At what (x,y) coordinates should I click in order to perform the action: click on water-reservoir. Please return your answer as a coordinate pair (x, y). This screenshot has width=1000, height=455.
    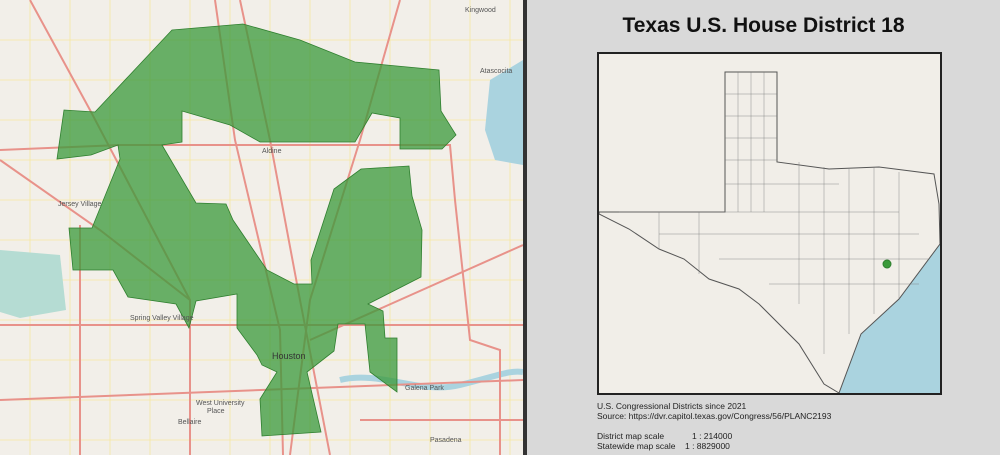
    Looking at the image, I should click on (33, 284).